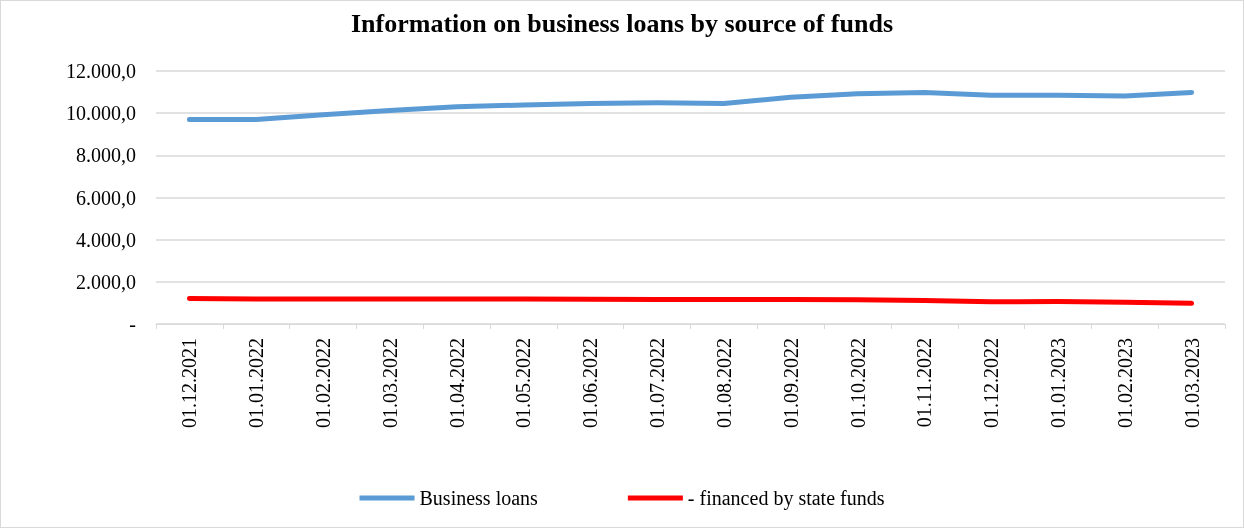 Image resolution: width=1244 pixels, height=528 pixels. I want to click on x-tick-label: 01.03.2023, so click(1191, 383).